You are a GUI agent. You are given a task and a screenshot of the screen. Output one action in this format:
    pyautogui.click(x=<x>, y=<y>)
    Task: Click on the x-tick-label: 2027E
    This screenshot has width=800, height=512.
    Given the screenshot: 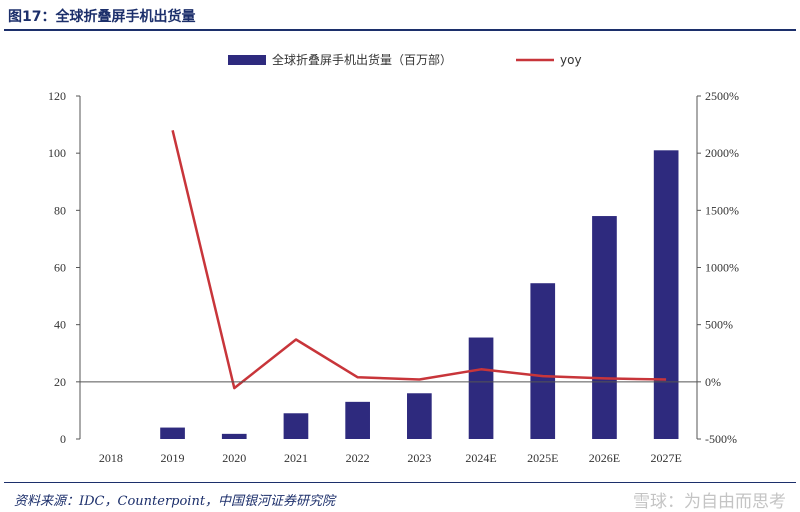 What is the action you would take?
    pyautogui.click(x=665, y=458)
    